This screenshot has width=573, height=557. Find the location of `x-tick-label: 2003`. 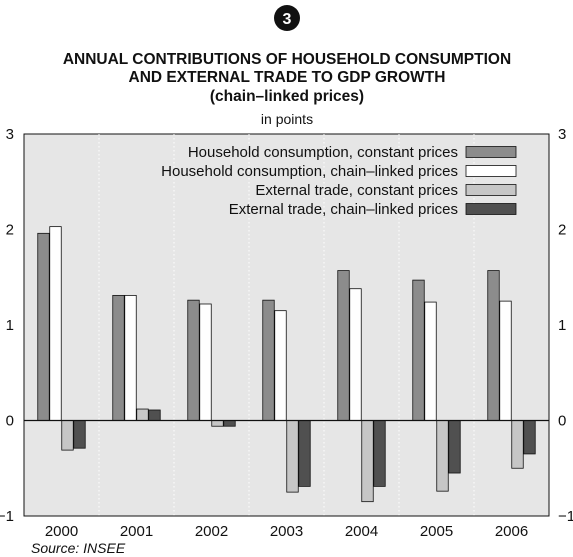

x-tick-label: 2003 is located at coordinates (286, 531).